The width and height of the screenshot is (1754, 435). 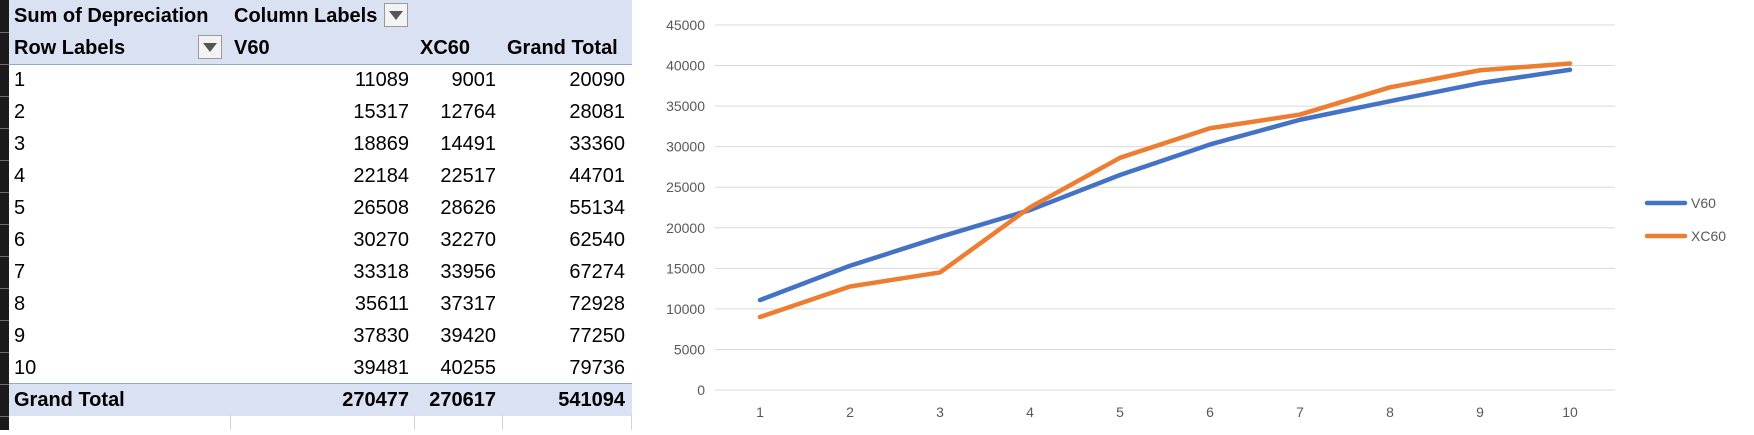 What do you see at coordinates (354, 240) in the screenshot?
I see `table-cell: 30270` at bounding box center [354, 240].